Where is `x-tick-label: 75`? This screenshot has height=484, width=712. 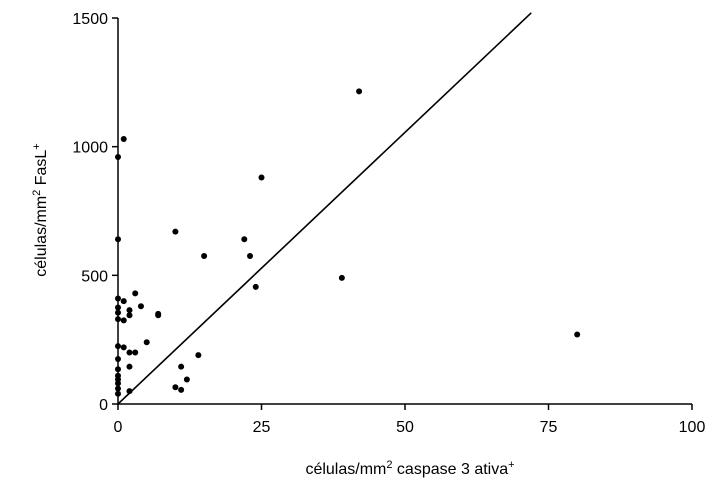
x-tick-label: 75 is located at coordinates (549, 427).